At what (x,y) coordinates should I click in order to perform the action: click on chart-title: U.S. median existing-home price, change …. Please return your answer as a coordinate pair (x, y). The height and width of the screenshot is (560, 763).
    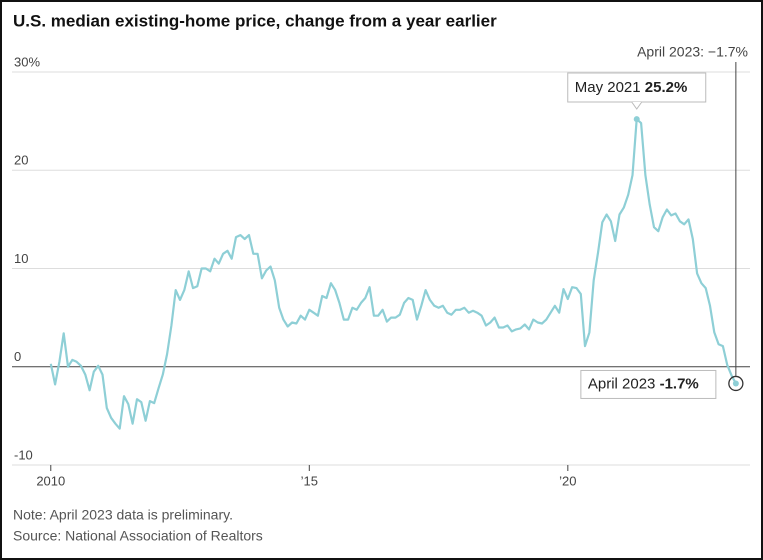
    Looking at the image, I should click on (255, 20).